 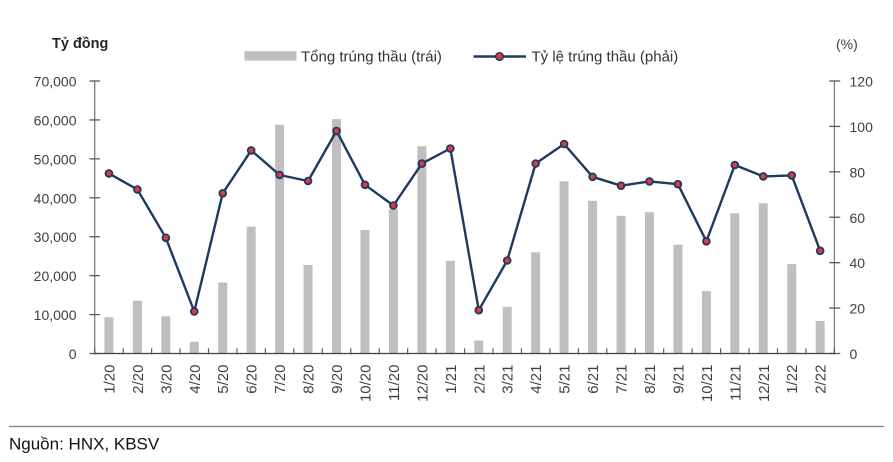 I want to click on svg-text: 2/21, so click(x=479, y=379).